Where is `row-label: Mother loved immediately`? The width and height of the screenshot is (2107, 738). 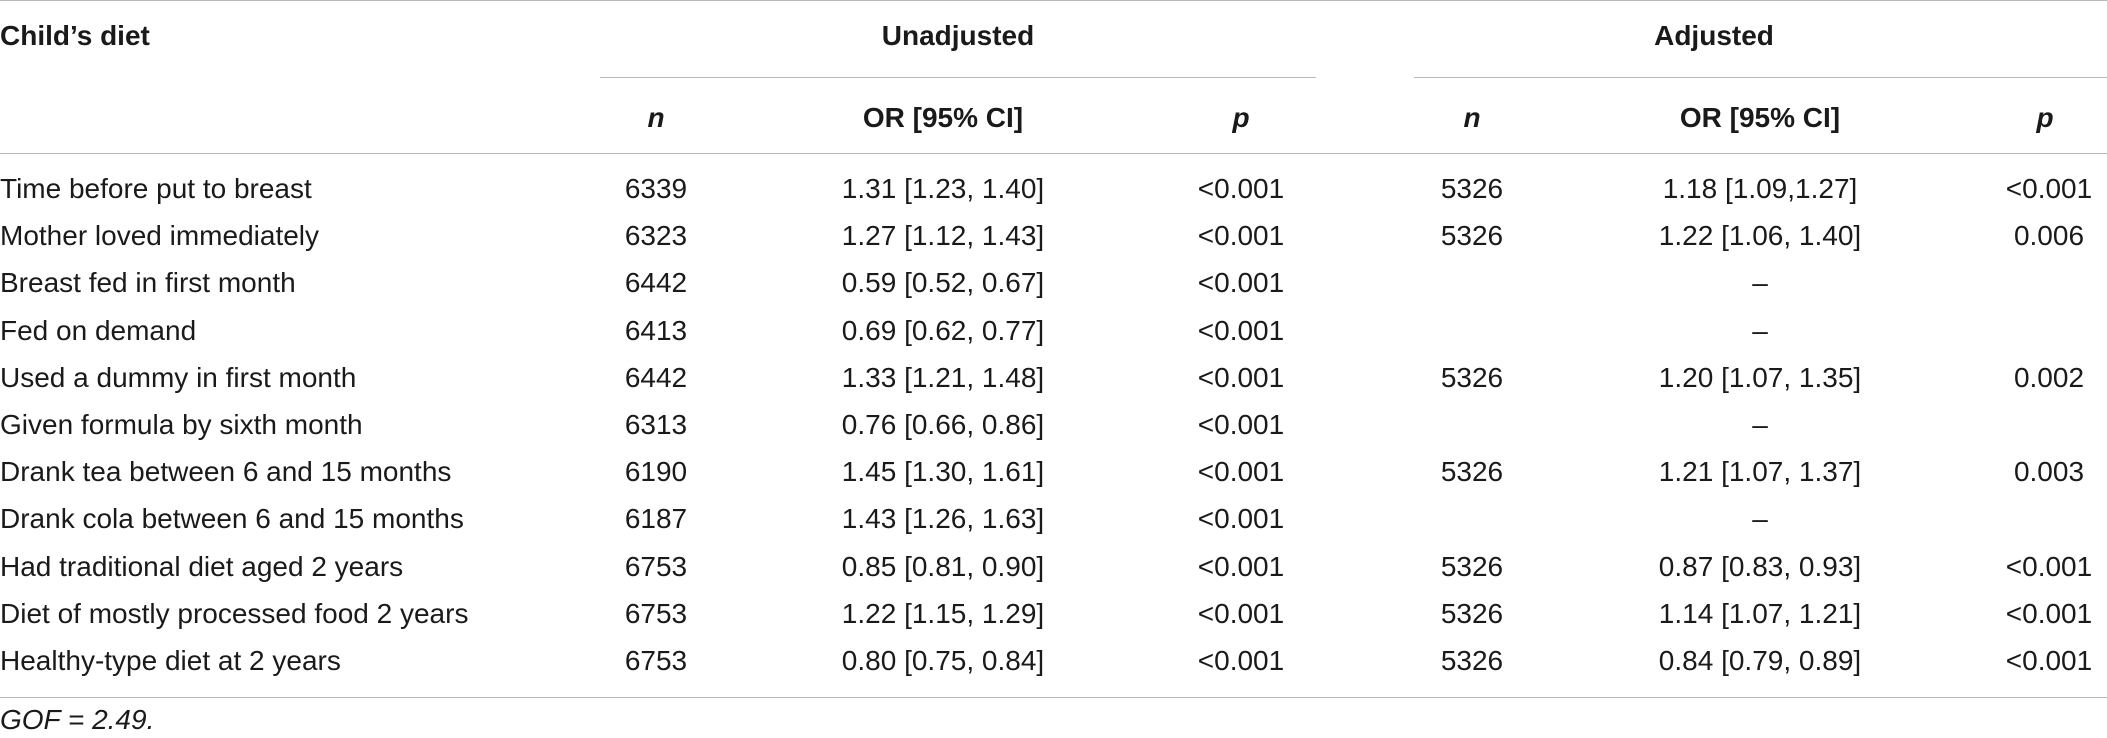 row-label: Mother loved immediately is located at coordinates (160, 236).